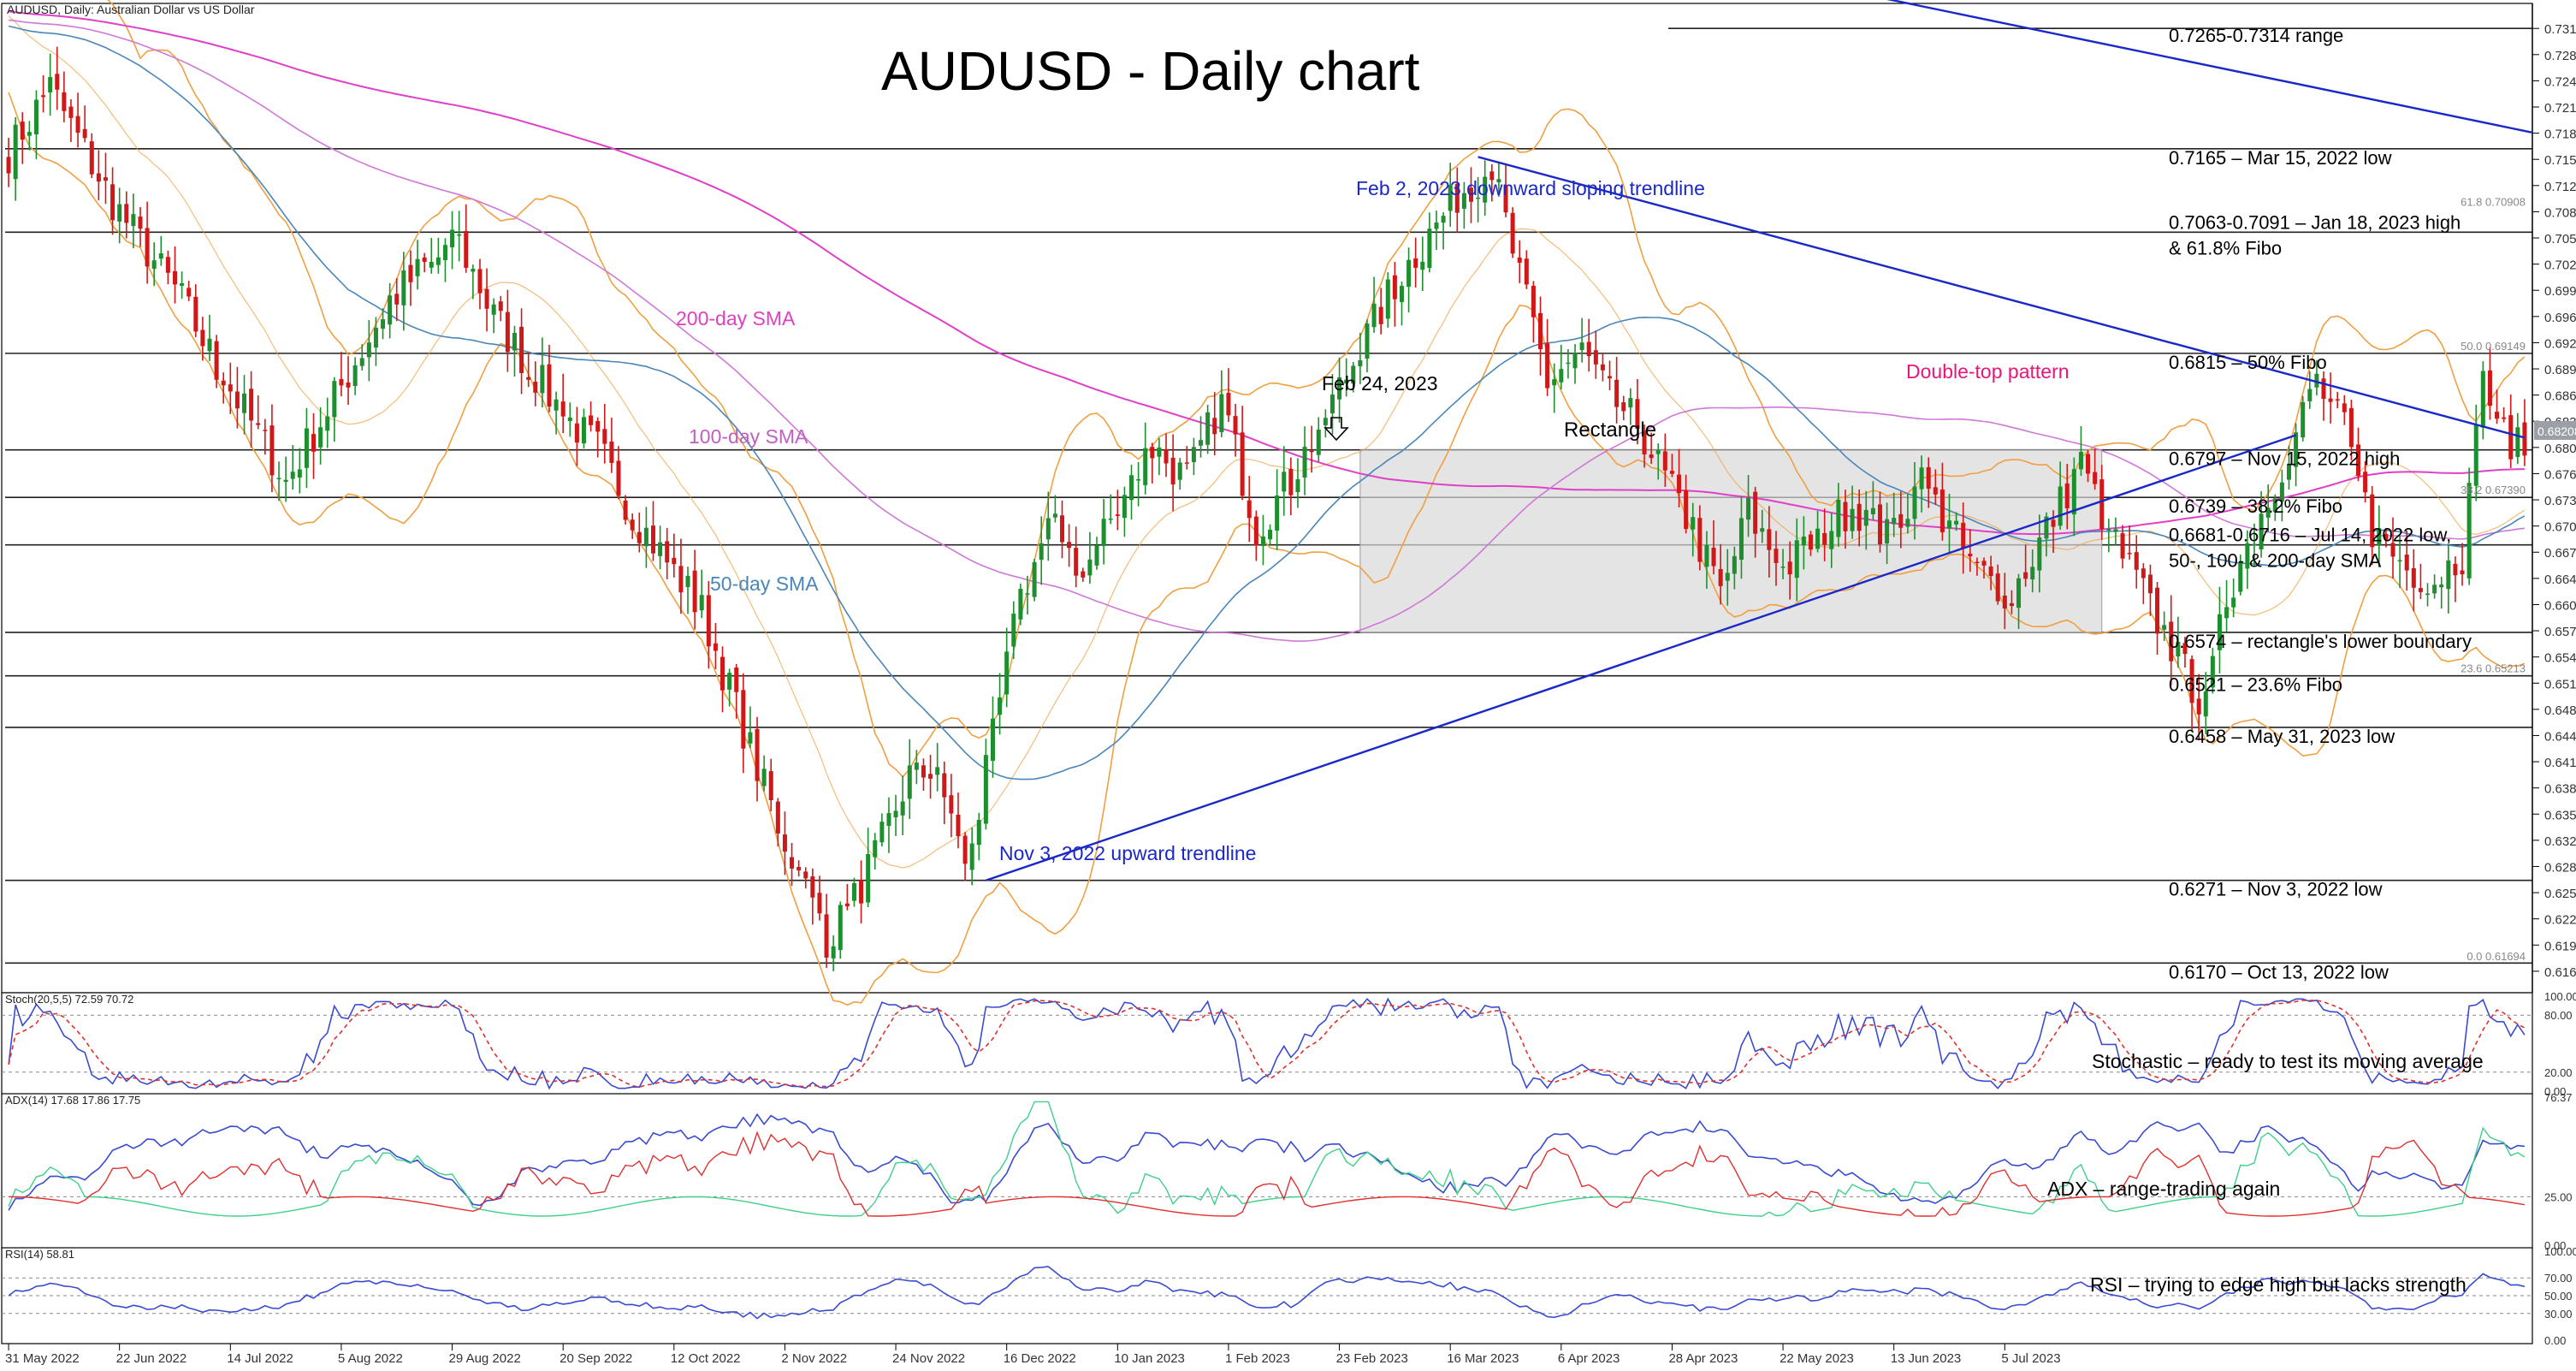  I want to click on adx-line, so click(1267, 1162).